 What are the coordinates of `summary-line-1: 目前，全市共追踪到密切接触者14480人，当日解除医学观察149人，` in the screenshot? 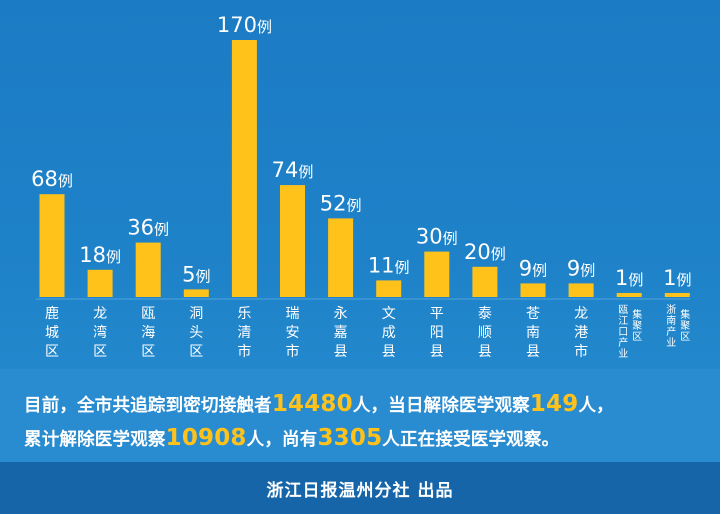 It's located at (319, 404).